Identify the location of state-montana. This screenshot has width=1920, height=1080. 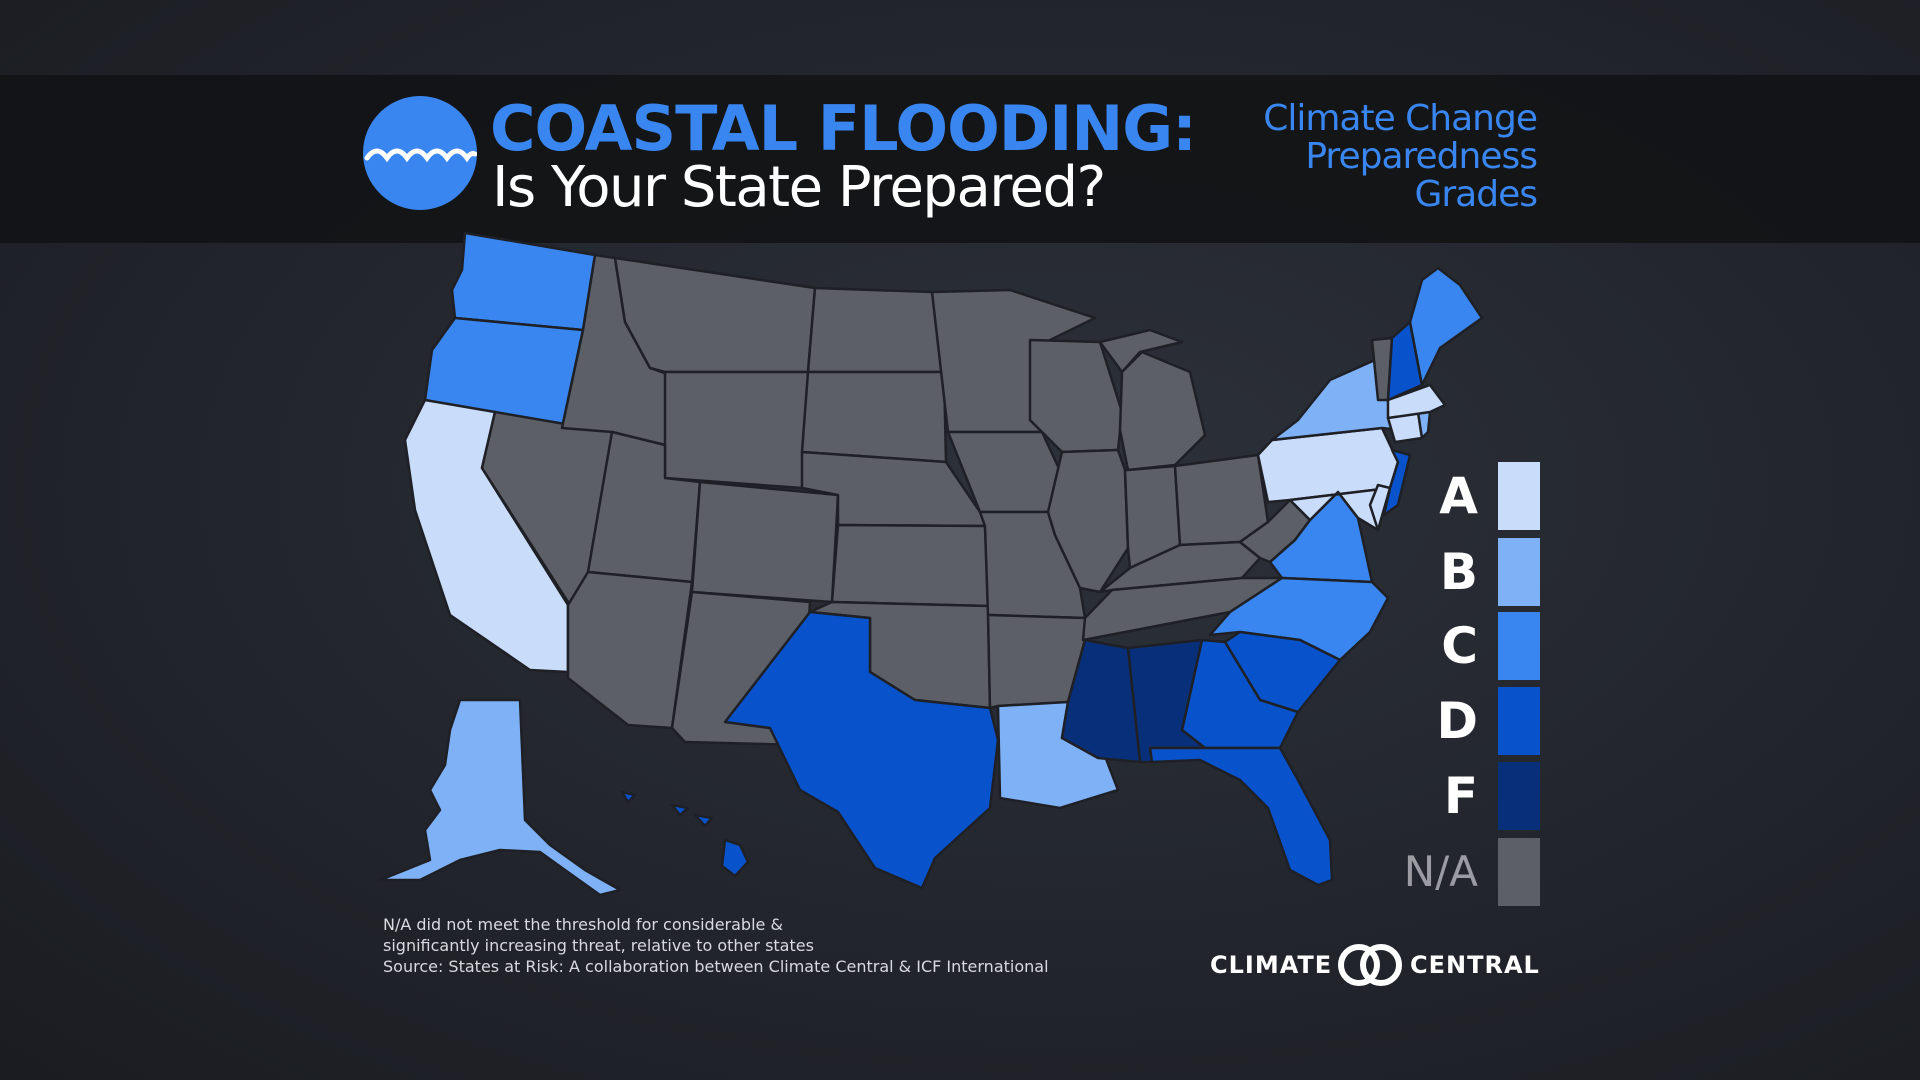
(715, 315).